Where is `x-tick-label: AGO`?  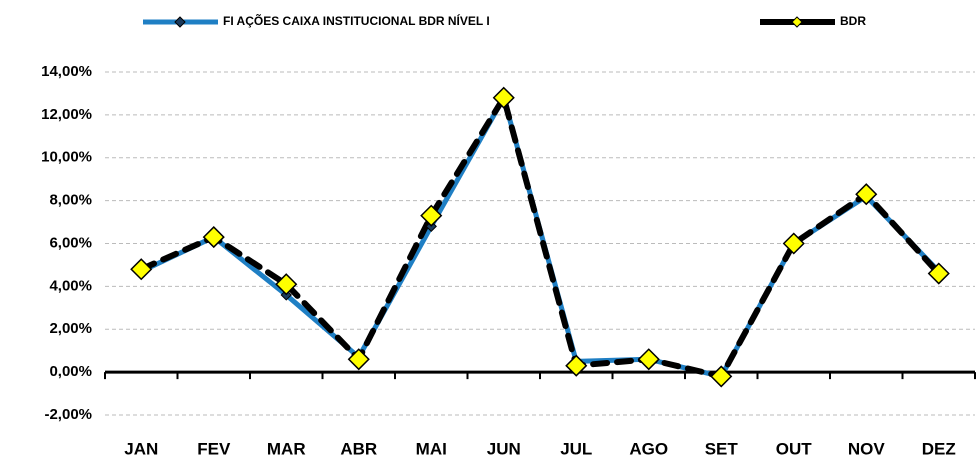
x-tick-label: AGO is located at coordinates (648, 448).